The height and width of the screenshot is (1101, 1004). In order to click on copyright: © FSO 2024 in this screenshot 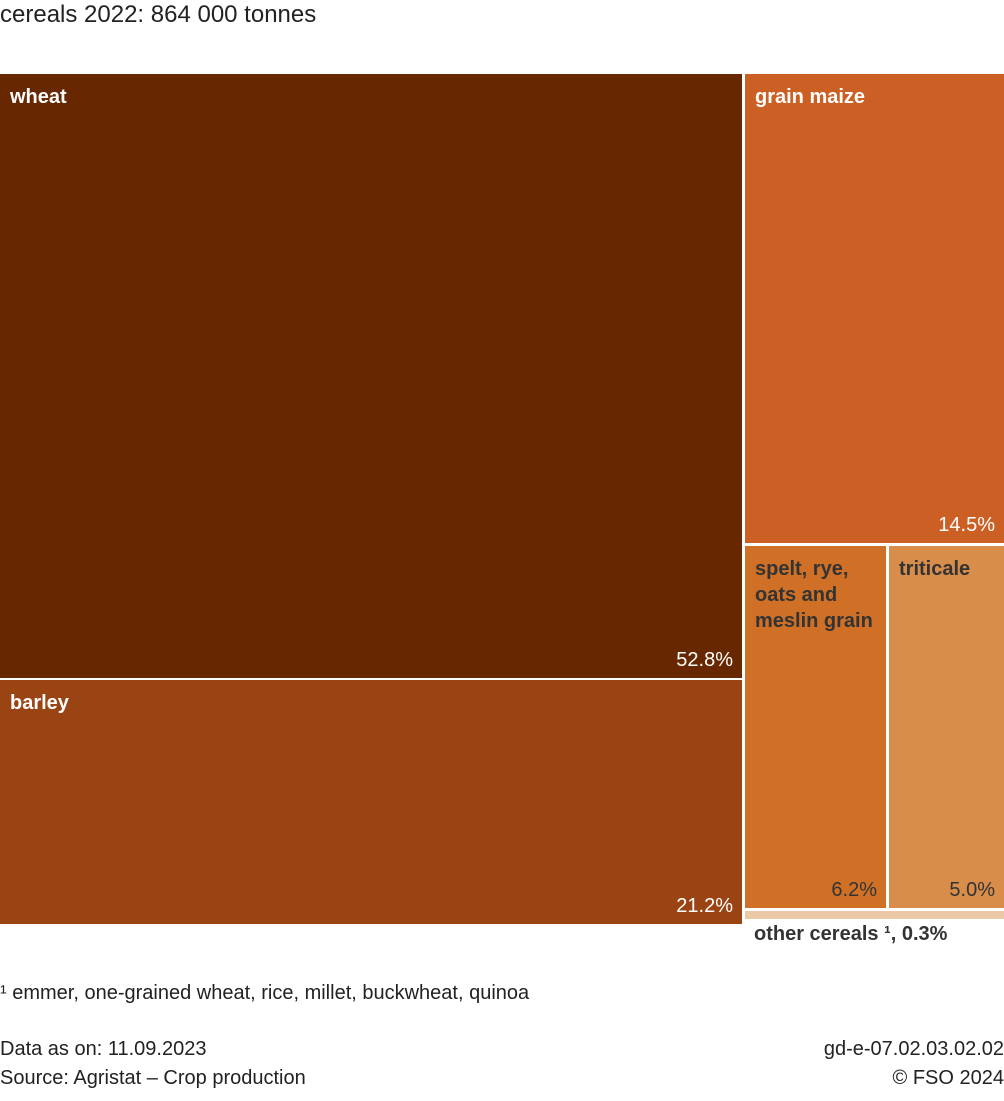, I will do `click(948, 1078)`.